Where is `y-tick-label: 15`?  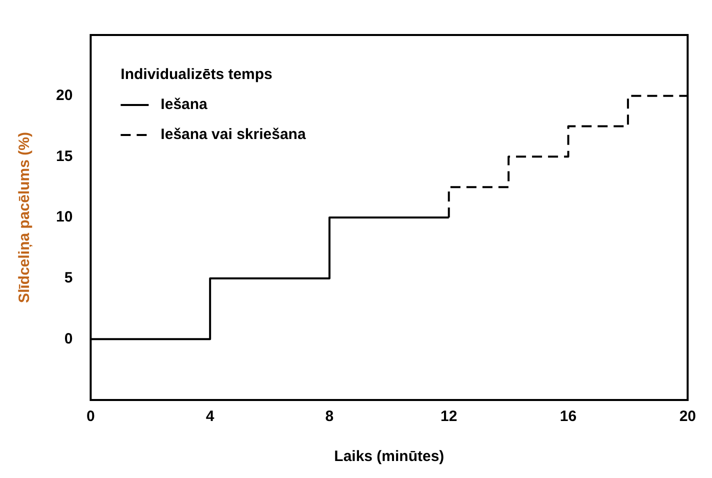
y-tick-label: 15 is located at coordinates (64, 156).